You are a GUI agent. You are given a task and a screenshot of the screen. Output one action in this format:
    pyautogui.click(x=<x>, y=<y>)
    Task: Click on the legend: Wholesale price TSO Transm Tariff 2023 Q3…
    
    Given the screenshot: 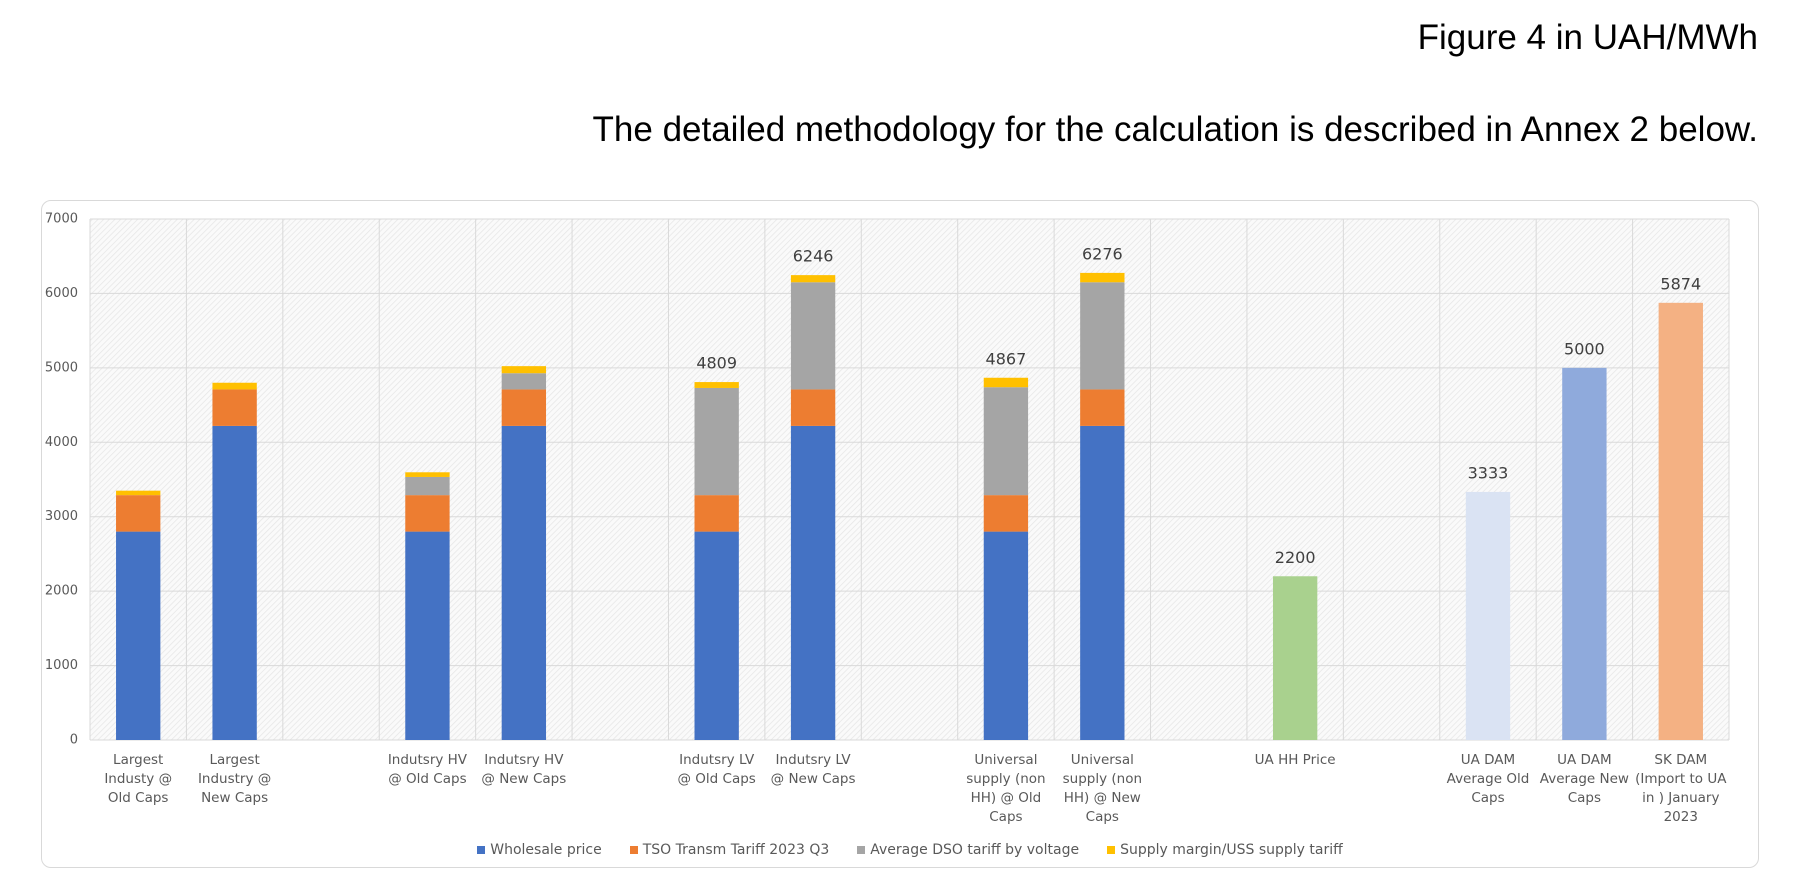 What is the action you would take?
    pyautogui.click(x=910, y=850)
    